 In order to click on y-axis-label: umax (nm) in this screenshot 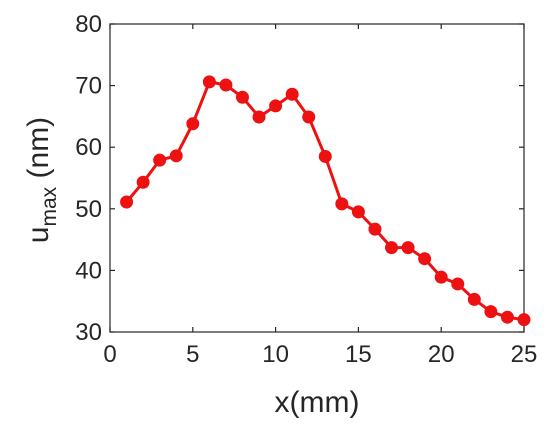, I will do `click(41, 180)`.